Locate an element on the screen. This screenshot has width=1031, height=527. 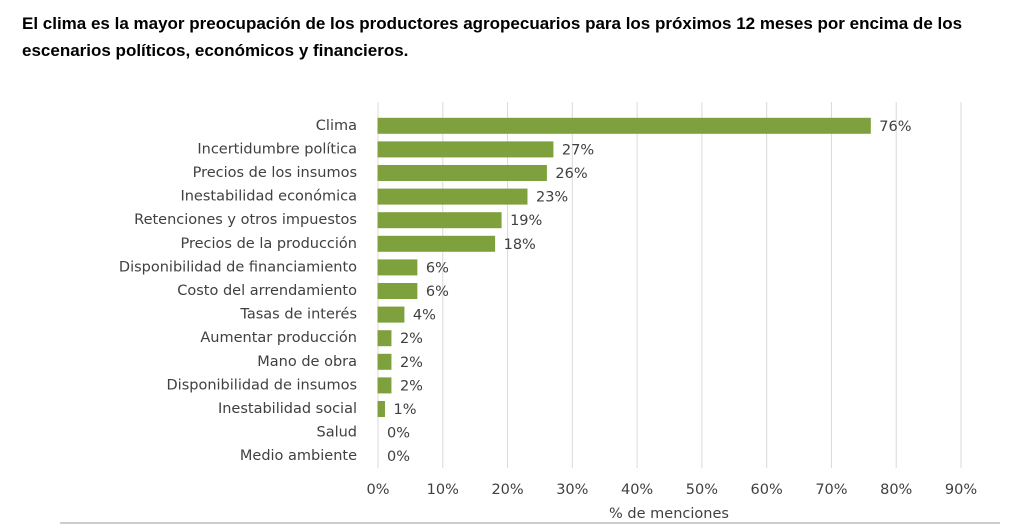
y-tick-label: Tasas de interés is located at coordinates (298, 315).